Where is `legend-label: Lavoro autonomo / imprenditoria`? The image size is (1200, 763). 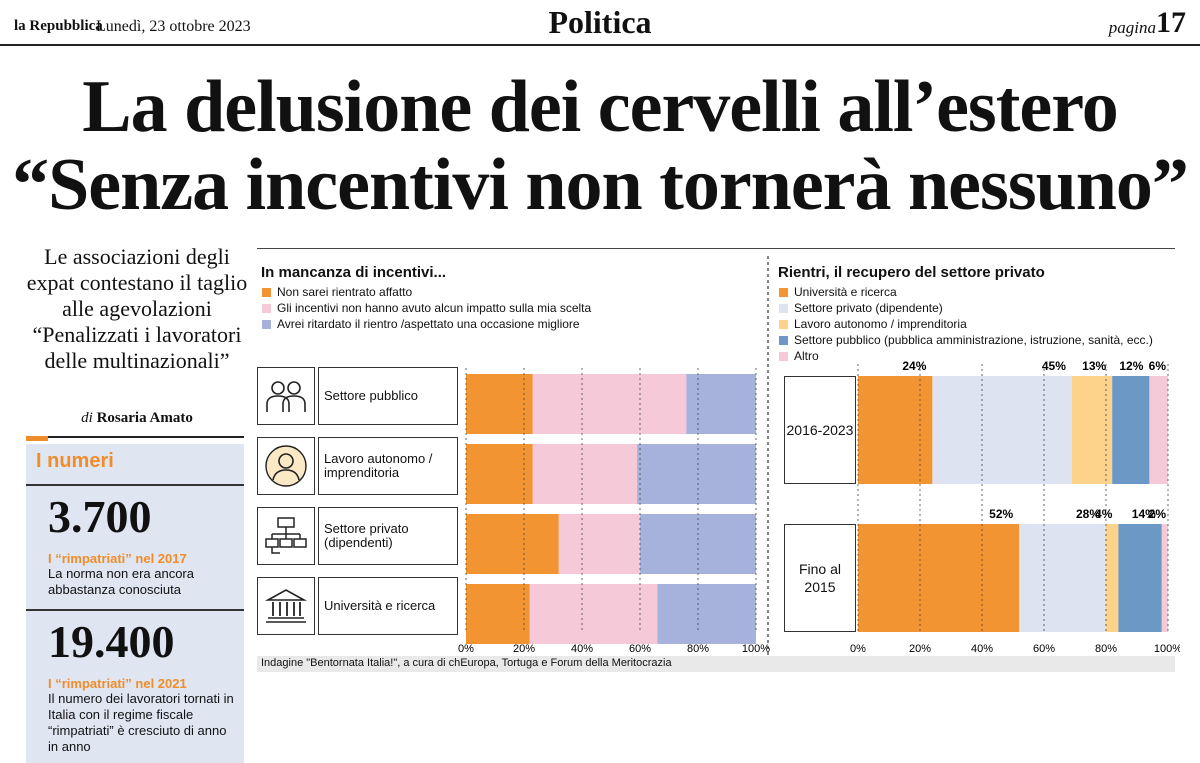 legend-label: Lavoro autonomo / imprenditoria is located at coordinates (880, 324).